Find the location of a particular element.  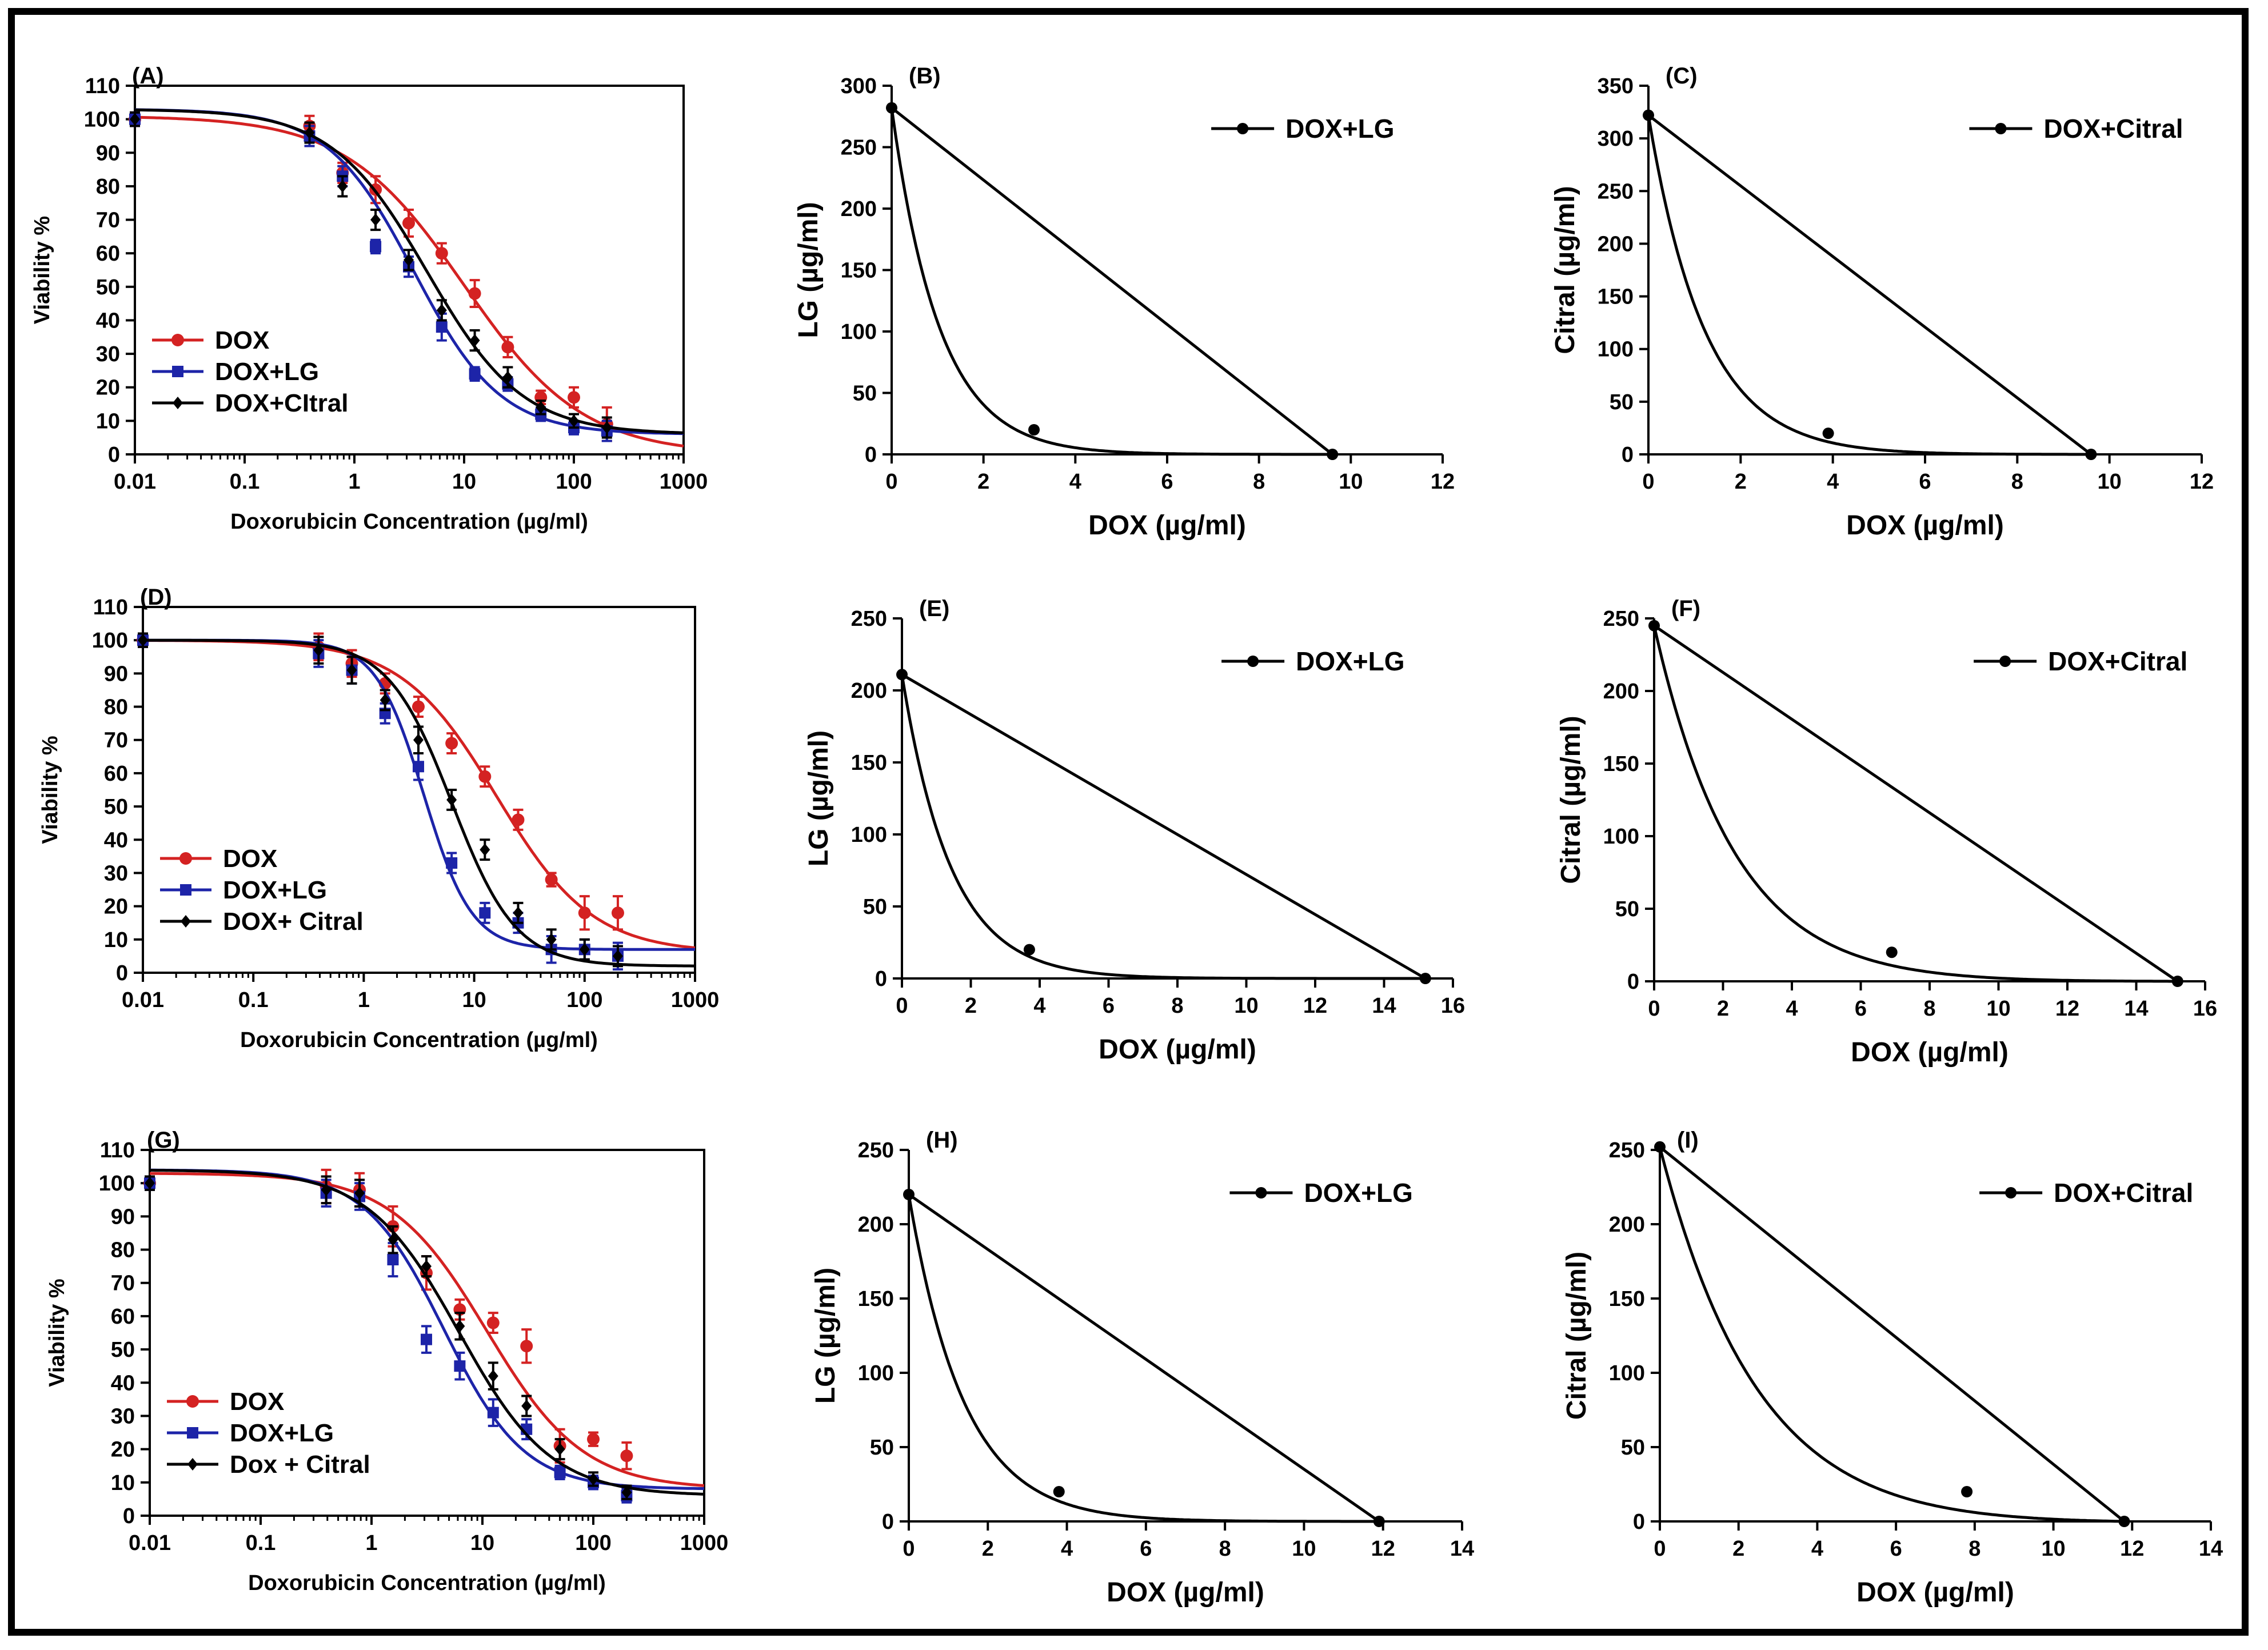

y-tick-label: 50 is located at coordinates (875, 907).